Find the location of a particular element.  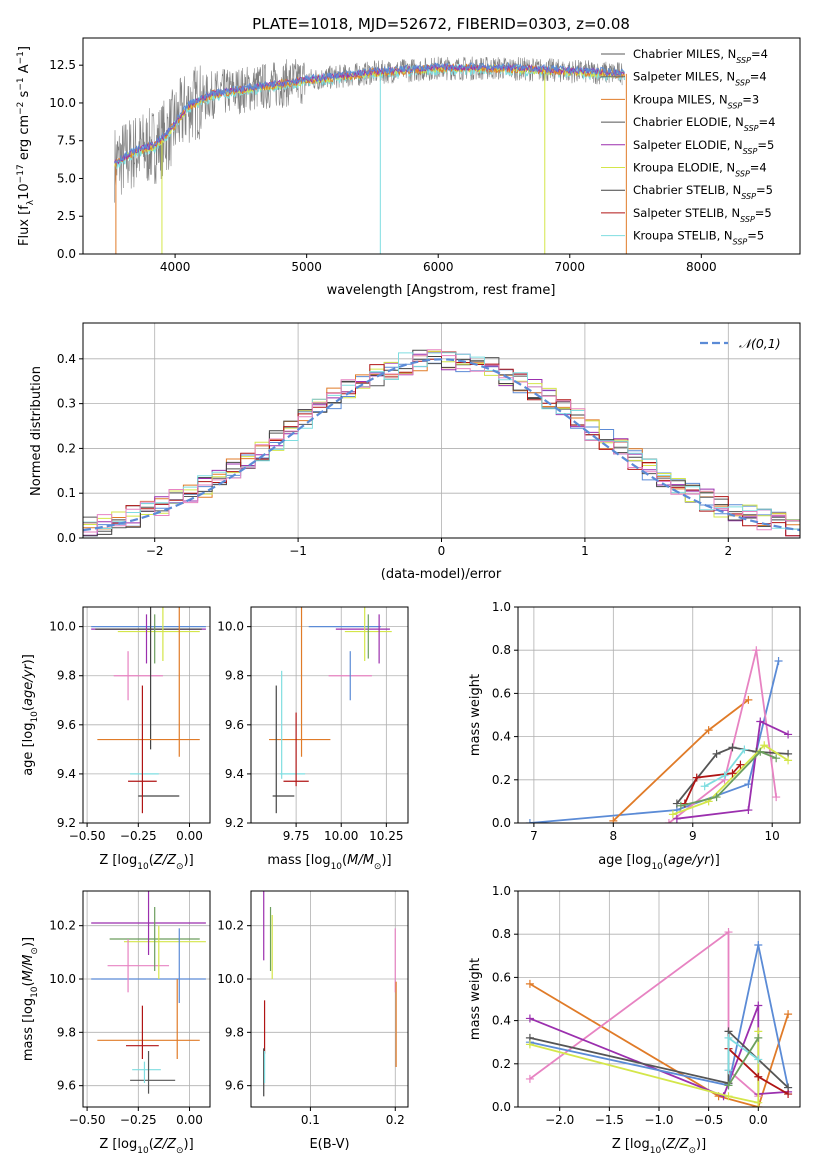

x-axis-label: E(B-V) is located at coordinates (329, 1144).